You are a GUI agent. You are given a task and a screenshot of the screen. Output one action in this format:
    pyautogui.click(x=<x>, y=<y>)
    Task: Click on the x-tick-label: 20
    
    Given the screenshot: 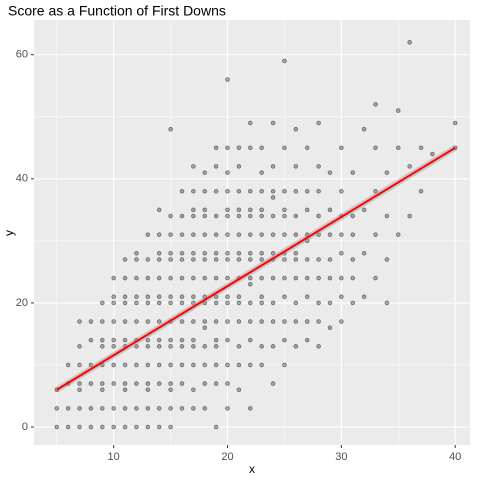 What is the action you would take?
    pyautogui.click(x=227, y=457)
    